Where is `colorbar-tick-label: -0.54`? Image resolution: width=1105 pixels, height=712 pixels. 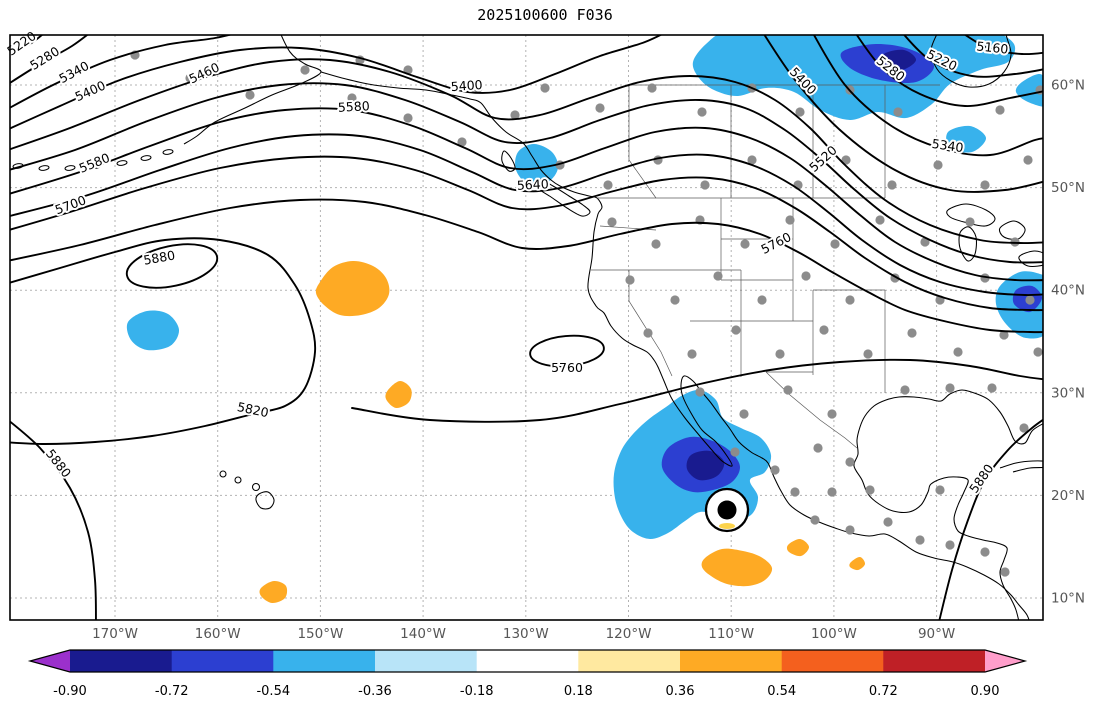 colorbar-tick-label: -0.54 is located at coordinates (273, 691).